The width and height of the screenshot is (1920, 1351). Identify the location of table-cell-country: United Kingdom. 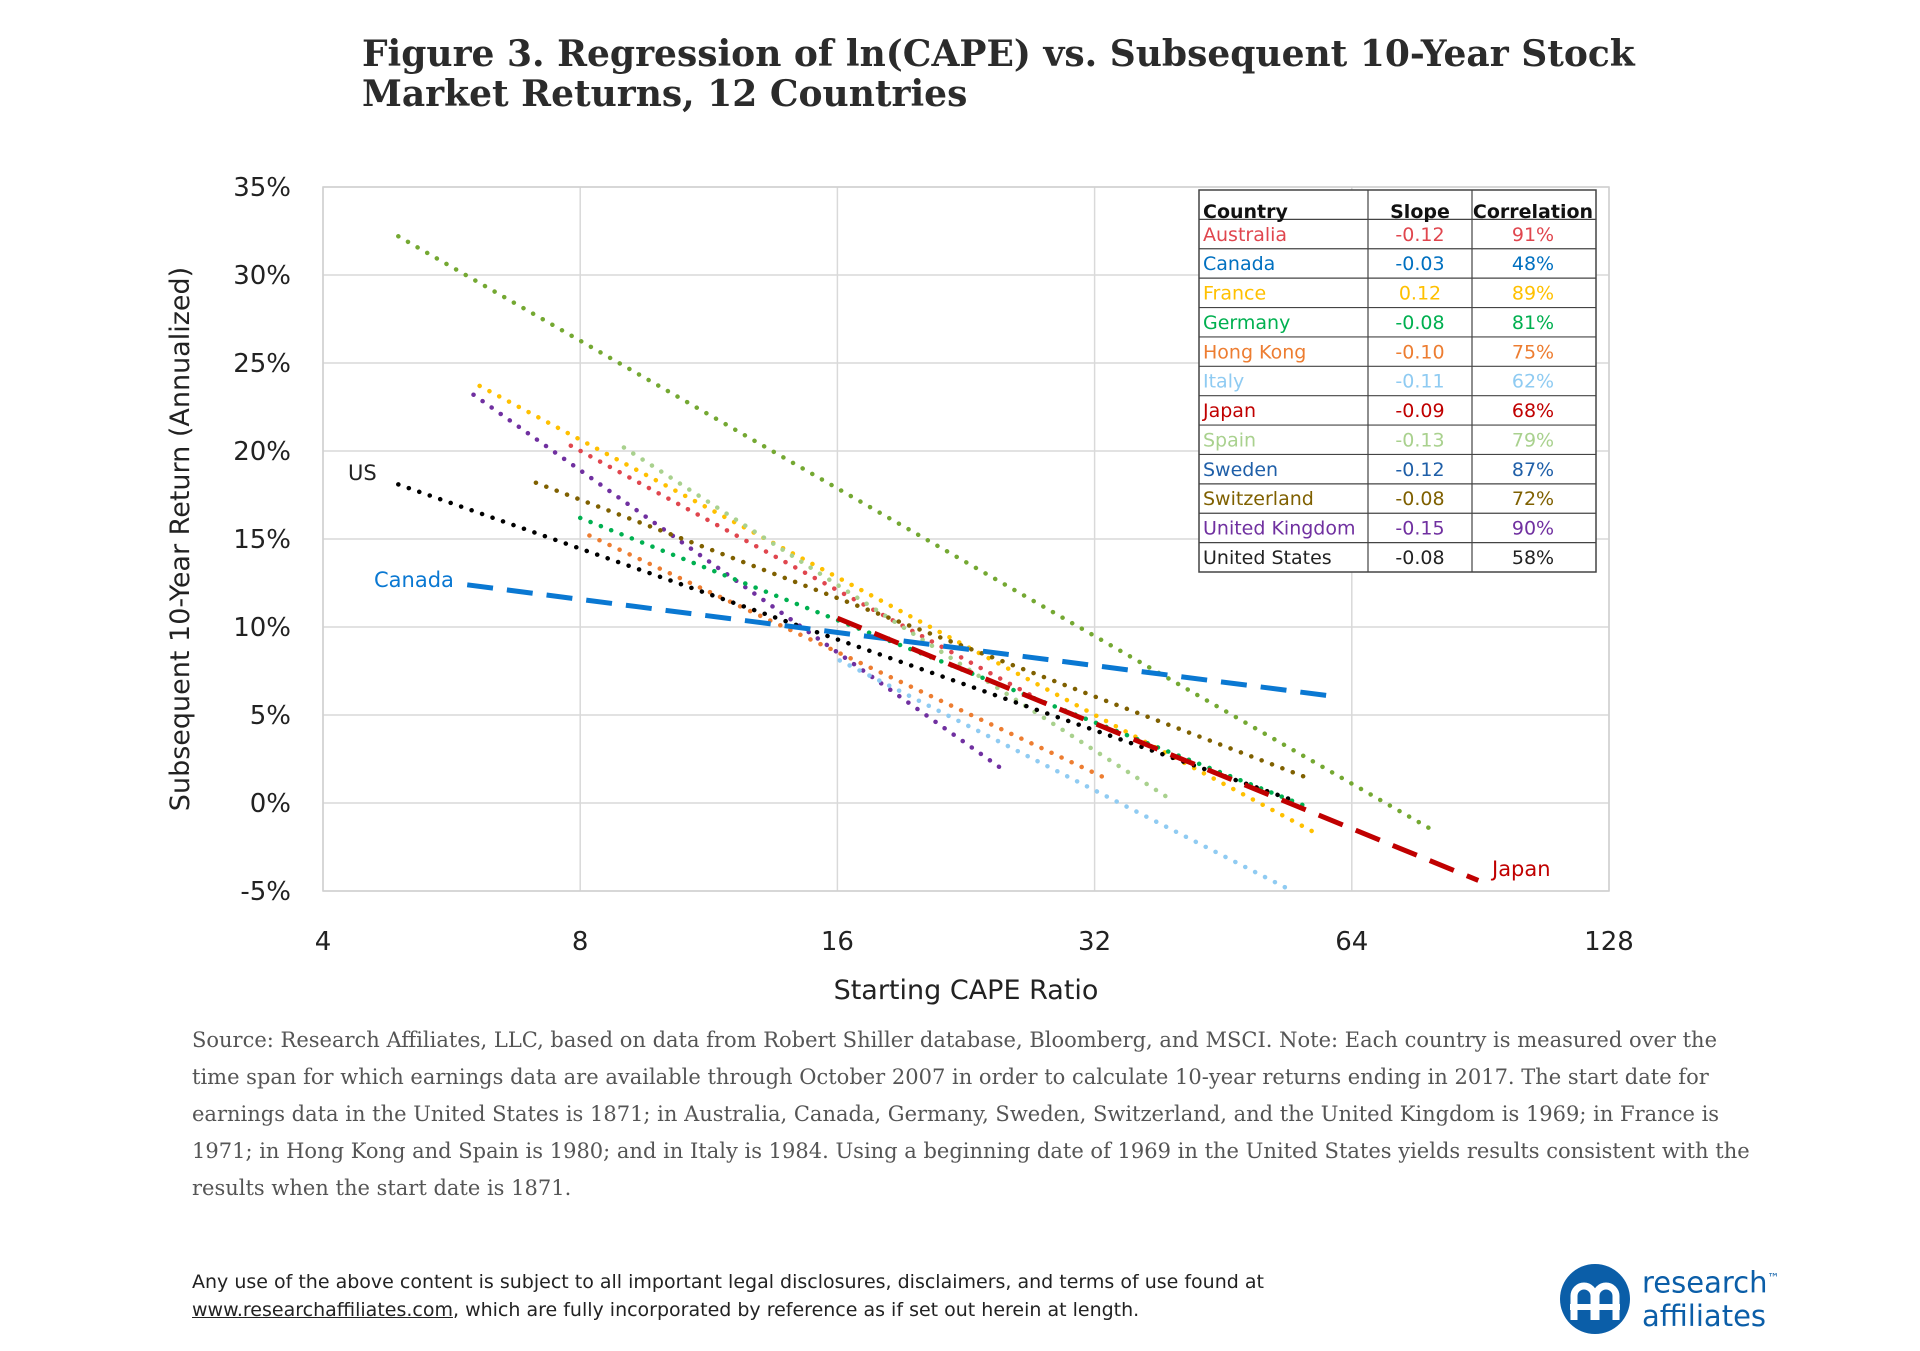
(1279, 529).